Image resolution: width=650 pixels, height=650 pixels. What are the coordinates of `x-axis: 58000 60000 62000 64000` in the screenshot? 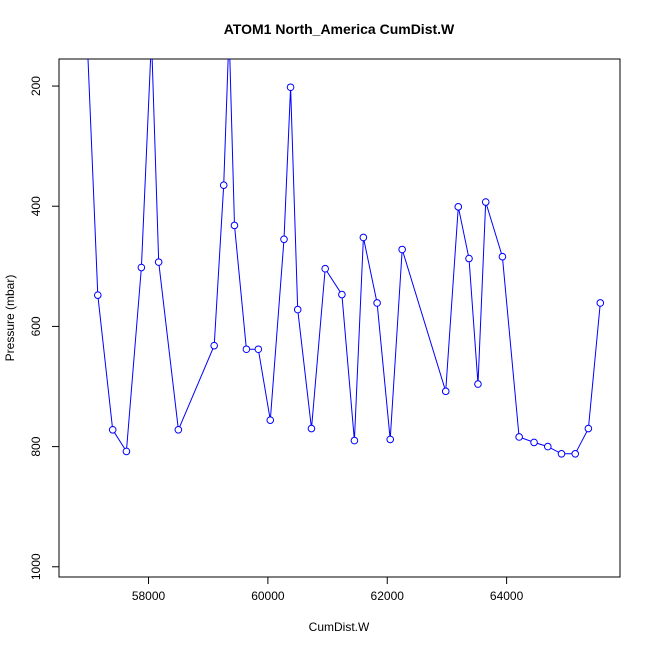 It's located at (328, 590).